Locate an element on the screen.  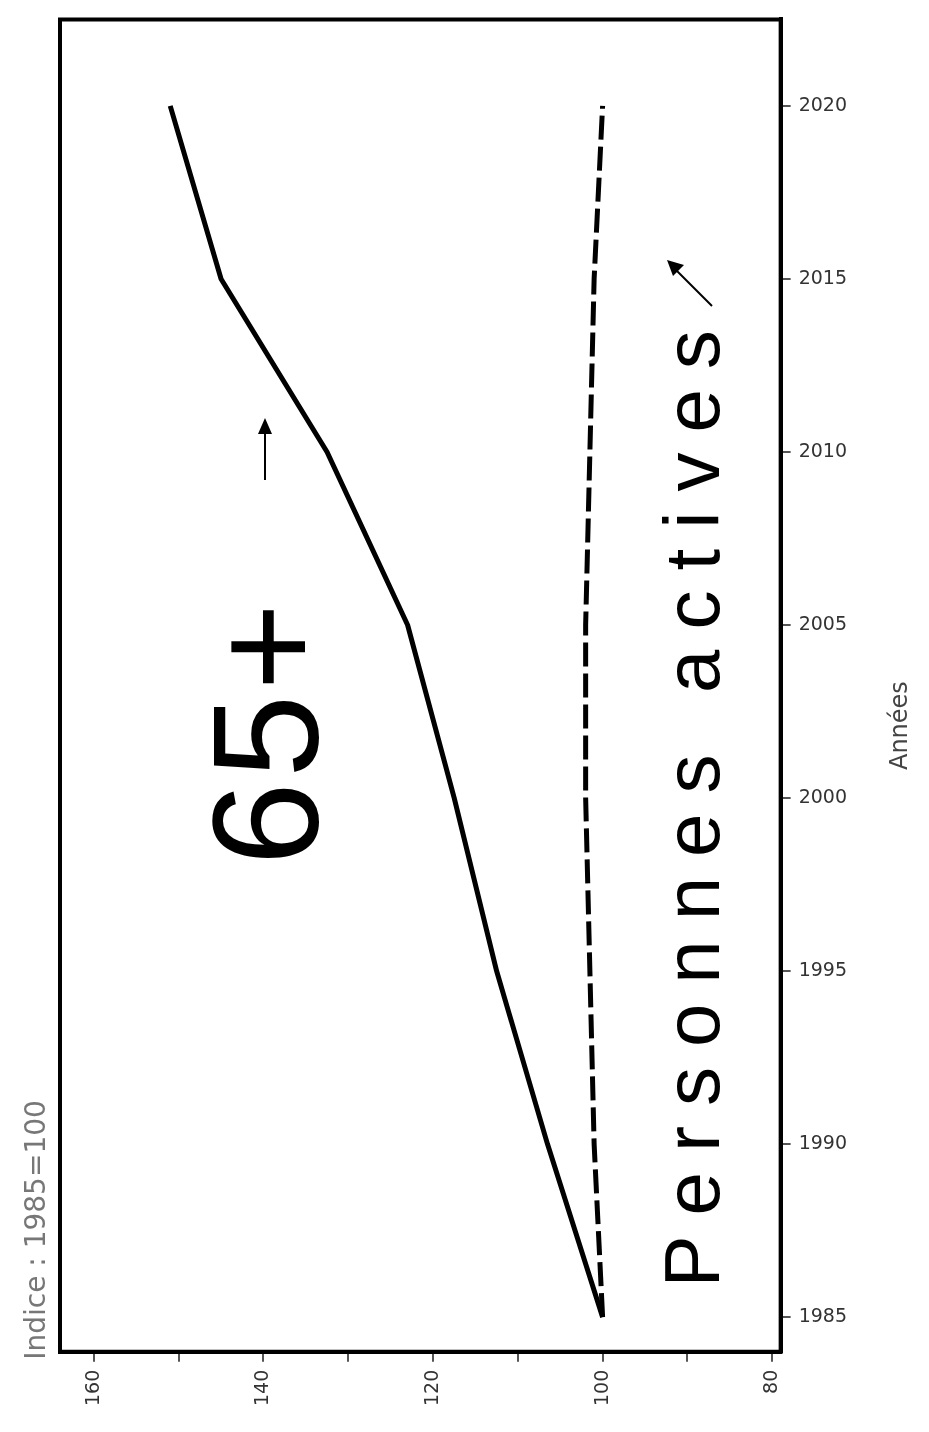
y-tick-label: 2020 is located at coordinates (823, 103).